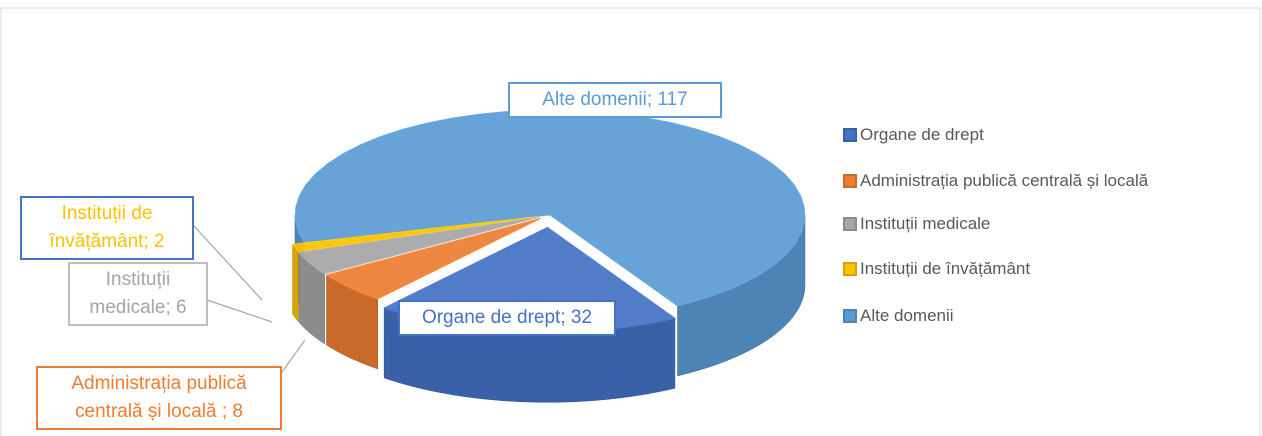 This screenshot has width=1262, height=436. What do you see at coordinates (107, 228) in the screenshot?
I see `data-label: Instituții de învățământ; 2` at bounding box center [107, 228].